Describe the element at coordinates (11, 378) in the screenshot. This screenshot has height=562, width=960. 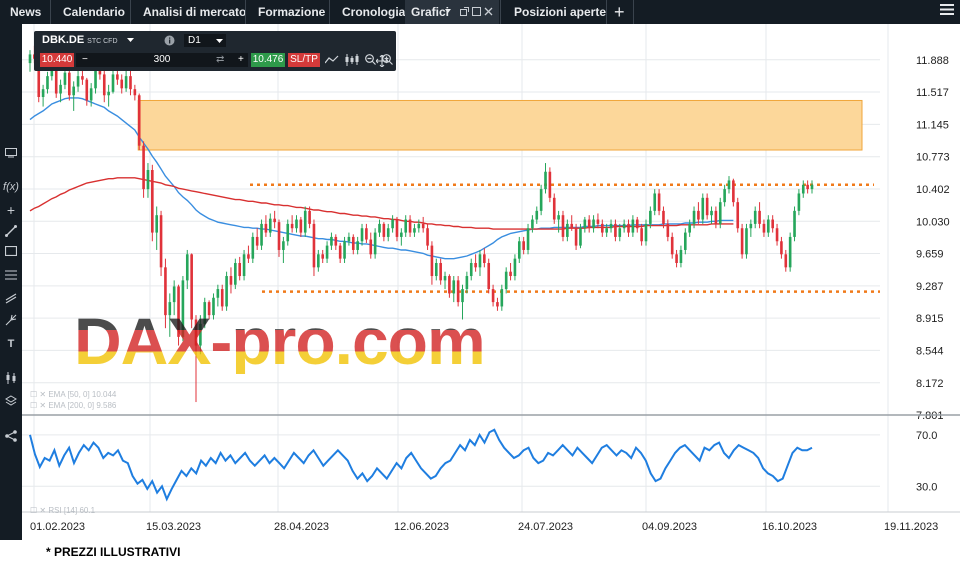
I see `candles-icon` at that location.